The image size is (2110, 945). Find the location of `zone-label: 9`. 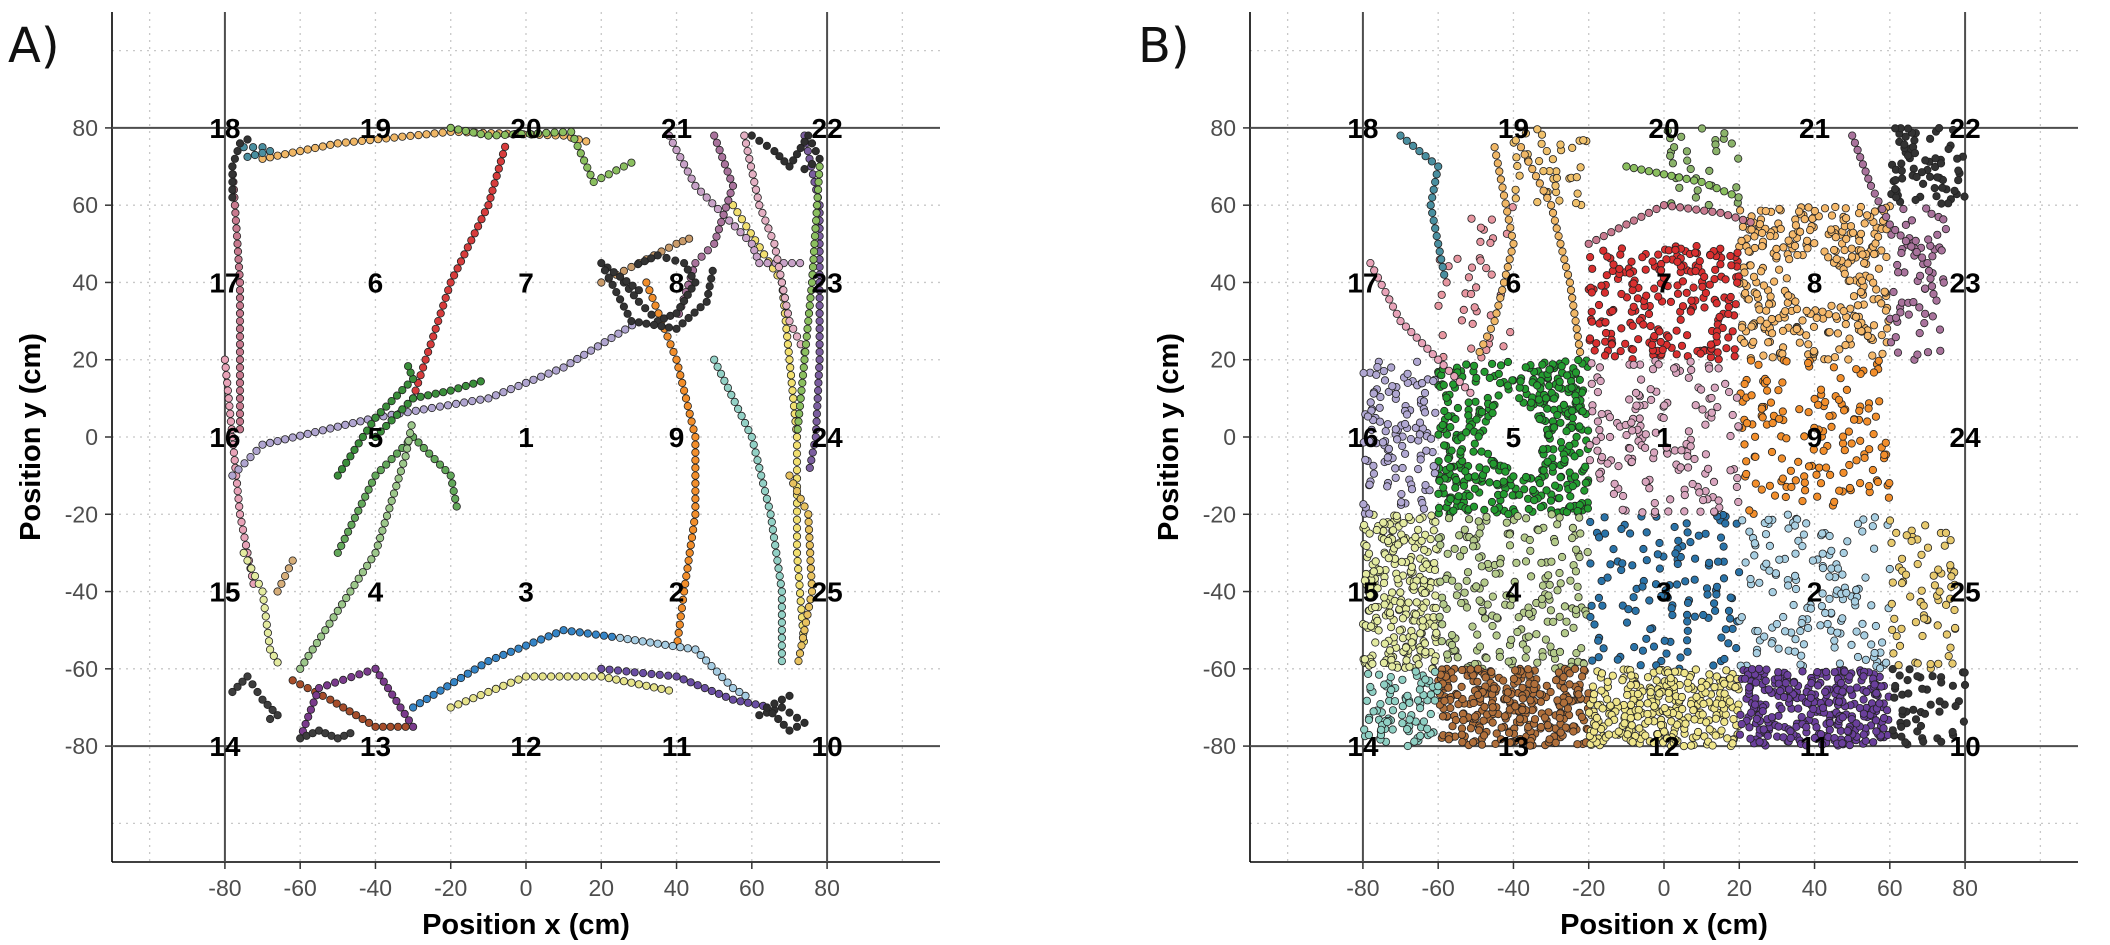

zone-label: 9 is located at coordinates (1815, 437).